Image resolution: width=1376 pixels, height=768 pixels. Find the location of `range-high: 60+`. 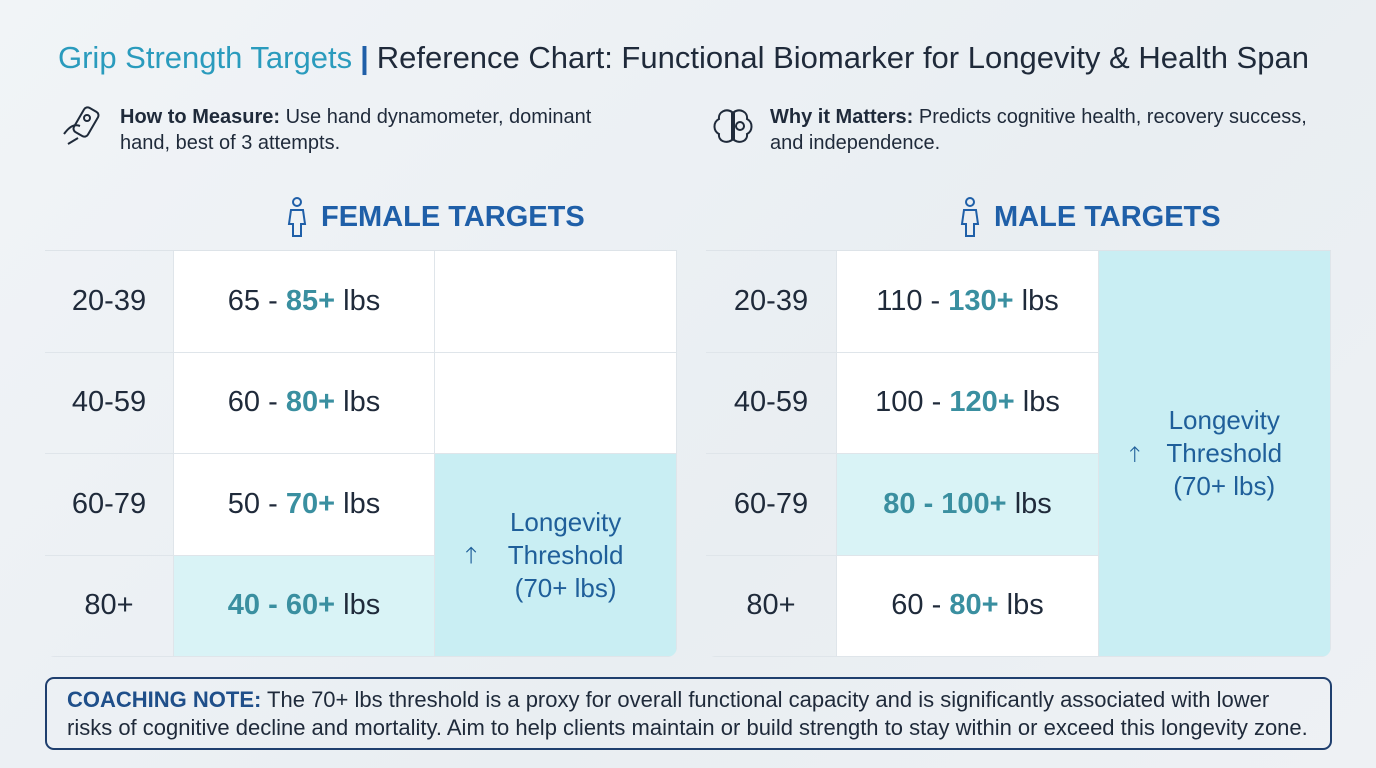

range-high: 60+ is located at coordinates (310, 605).